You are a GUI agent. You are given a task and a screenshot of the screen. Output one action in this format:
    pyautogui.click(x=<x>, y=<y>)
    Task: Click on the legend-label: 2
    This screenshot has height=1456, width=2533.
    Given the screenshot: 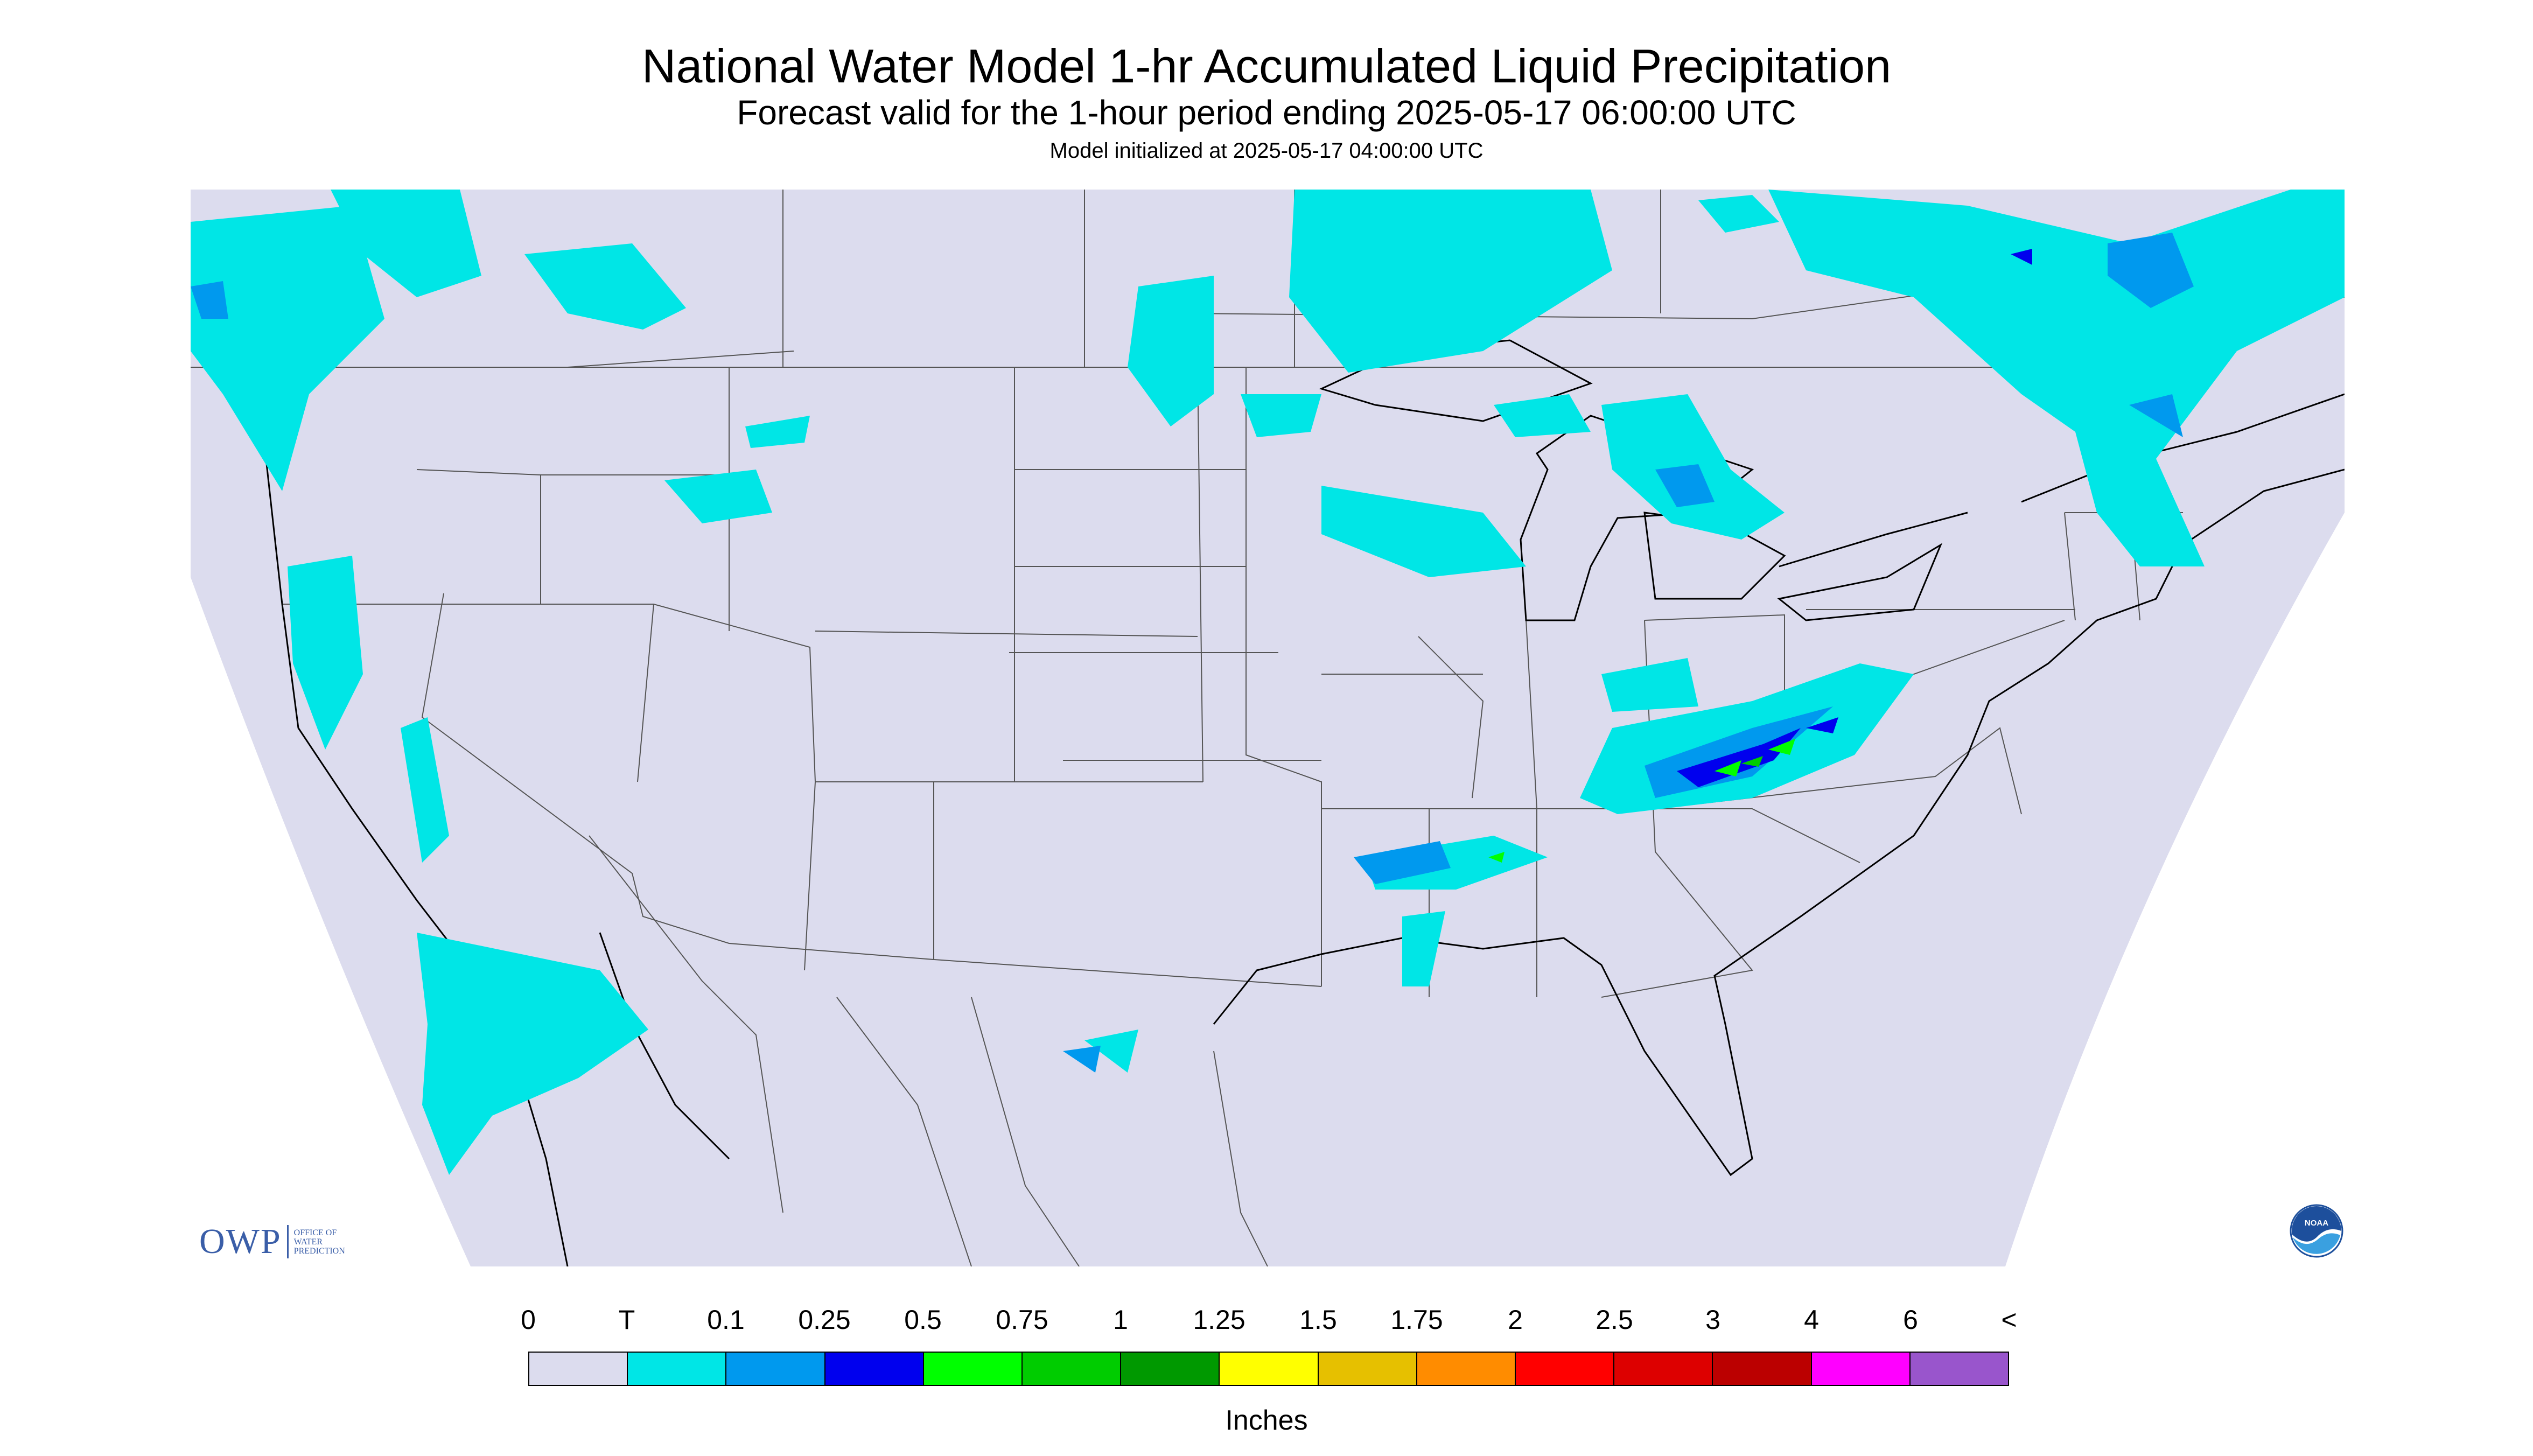 What is the action you would take?
    pyautogui.click(x=1516, y=1320)
    